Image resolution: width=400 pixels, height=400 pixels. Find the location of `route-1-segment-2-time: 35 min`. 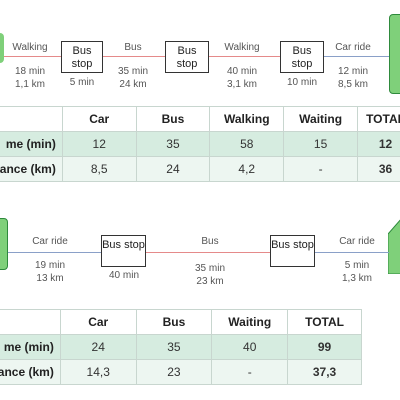

route-1-segment-2-time: 35 min is located at coordinates (133, 71).